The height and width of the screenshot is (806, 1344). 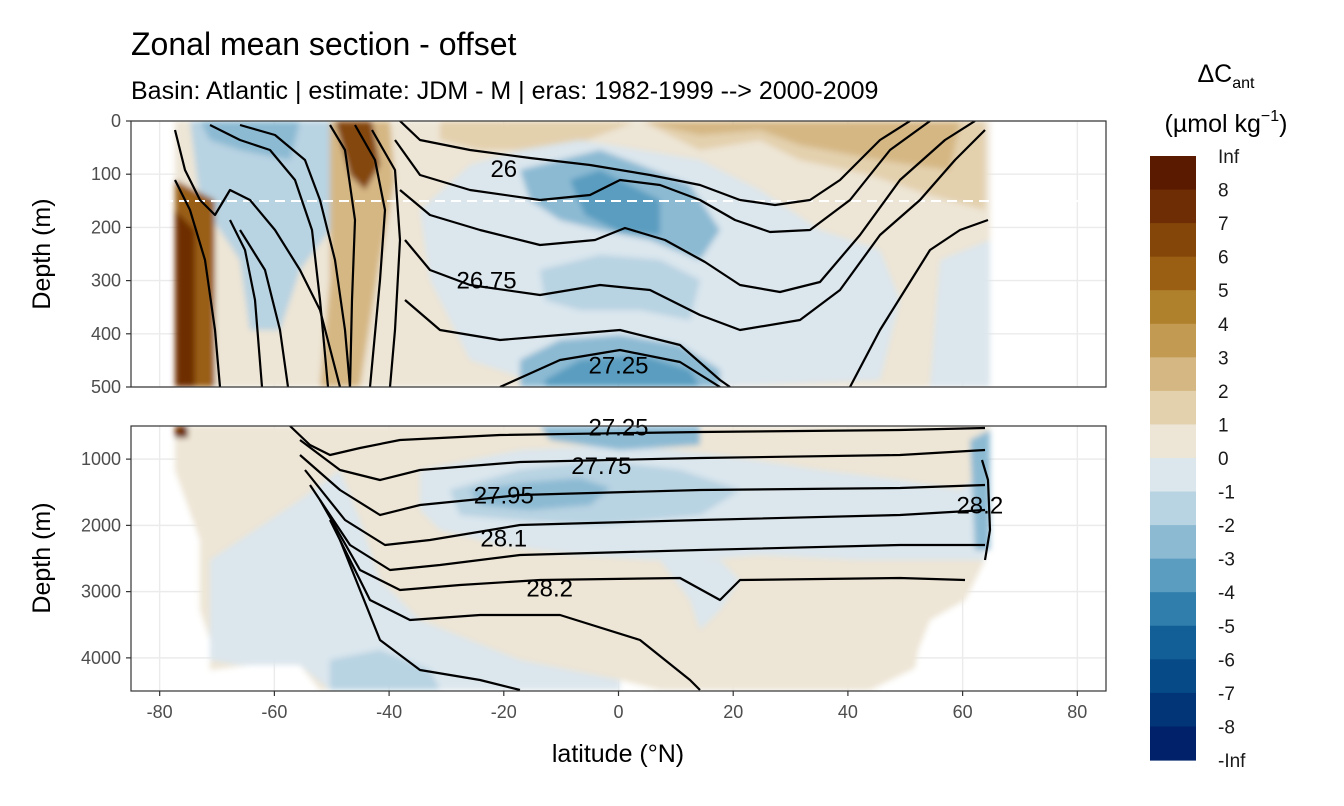 What do you see at coordinates (101, 525) in the screenshot?
I see `y-tick-label: 2000` at bounding box center [101, 525].